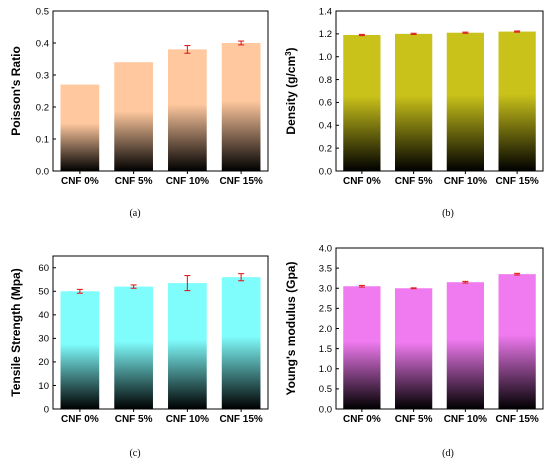  What do you see at coordinates (43, 339) in the screenshot?
I see `ytick-label-c-3: 30` at bounding box center [43, 339].